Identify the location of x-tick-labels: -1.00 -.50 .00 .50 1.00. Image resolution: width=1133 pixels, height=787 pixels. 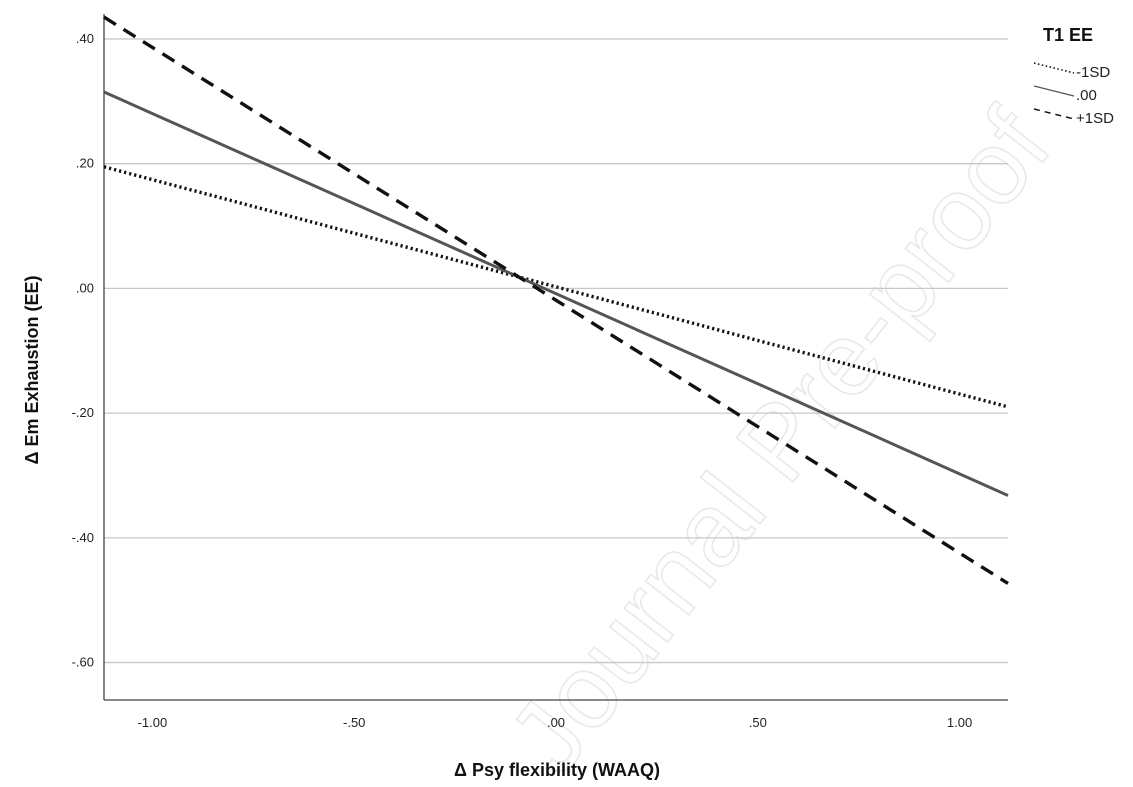
(555, 722).